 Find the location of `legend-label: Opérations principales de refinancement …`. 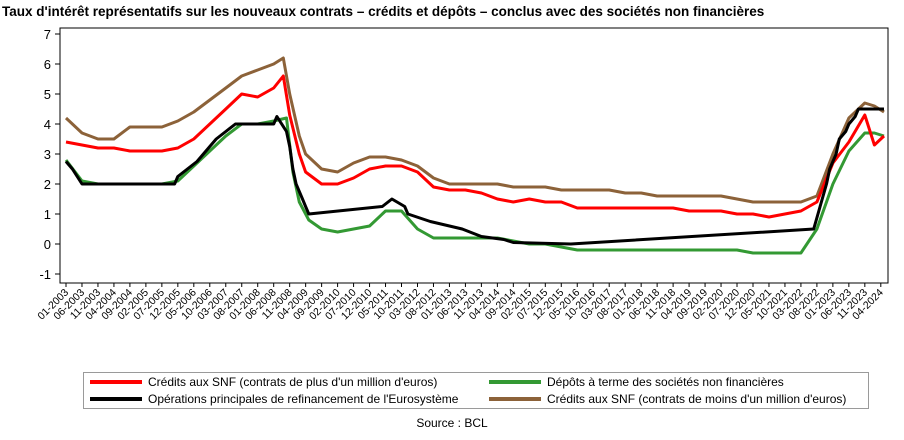

legend-label: Opérations principales de refinancement … is located at coordinates (303, 399).